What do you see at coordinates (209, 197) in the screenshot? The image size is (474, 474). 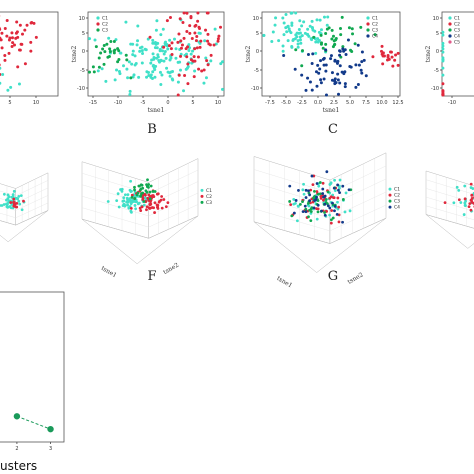 I see `legend-label-c2: C2` at bounding box center [209, 197].